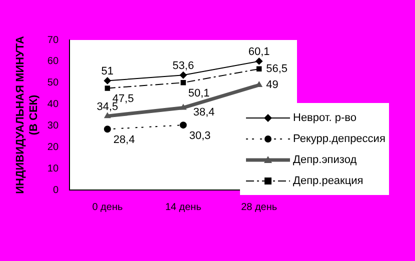 The image size is (415, 261). Describe the element at coordinates (107, 207) in the screenshot. I see `x-tick-label: 0 день` at that location.